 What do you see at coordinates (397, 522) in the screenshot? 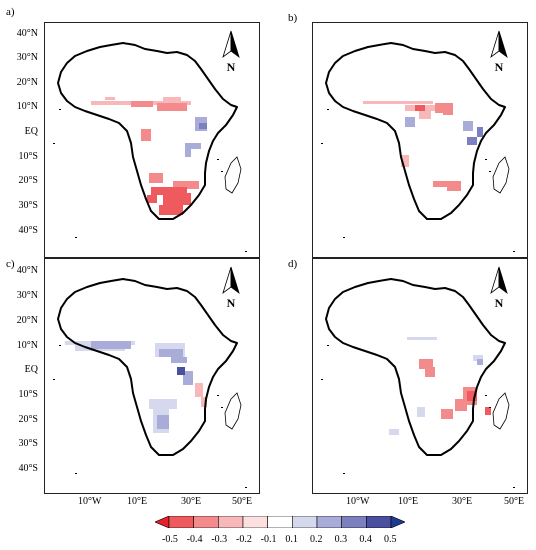
I see `colorbar-max-triangle` at bounding box center [397, 522].